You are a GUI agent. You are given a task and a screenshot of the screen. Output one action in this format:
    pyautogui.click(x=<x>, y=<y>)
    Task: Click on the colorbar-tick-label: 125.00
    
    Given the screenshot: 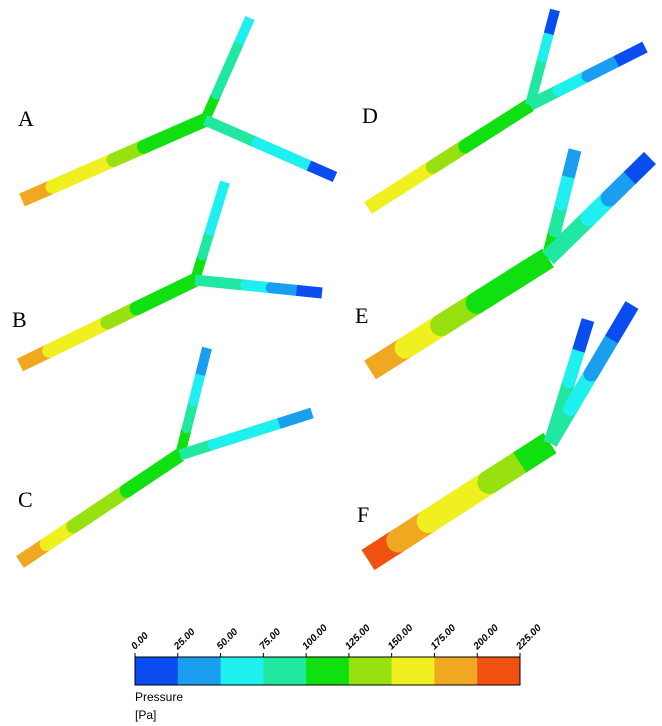 What is the action you would take?
    pyautogui.click(x=358, y=637)
    